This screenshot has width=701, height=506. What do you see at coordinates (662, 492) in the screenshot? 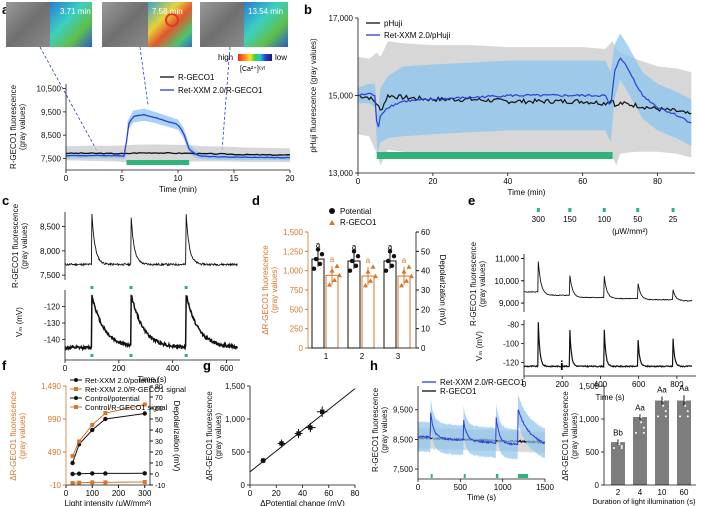
I see `x-category-label: 10` at bounding box center [662, 492].